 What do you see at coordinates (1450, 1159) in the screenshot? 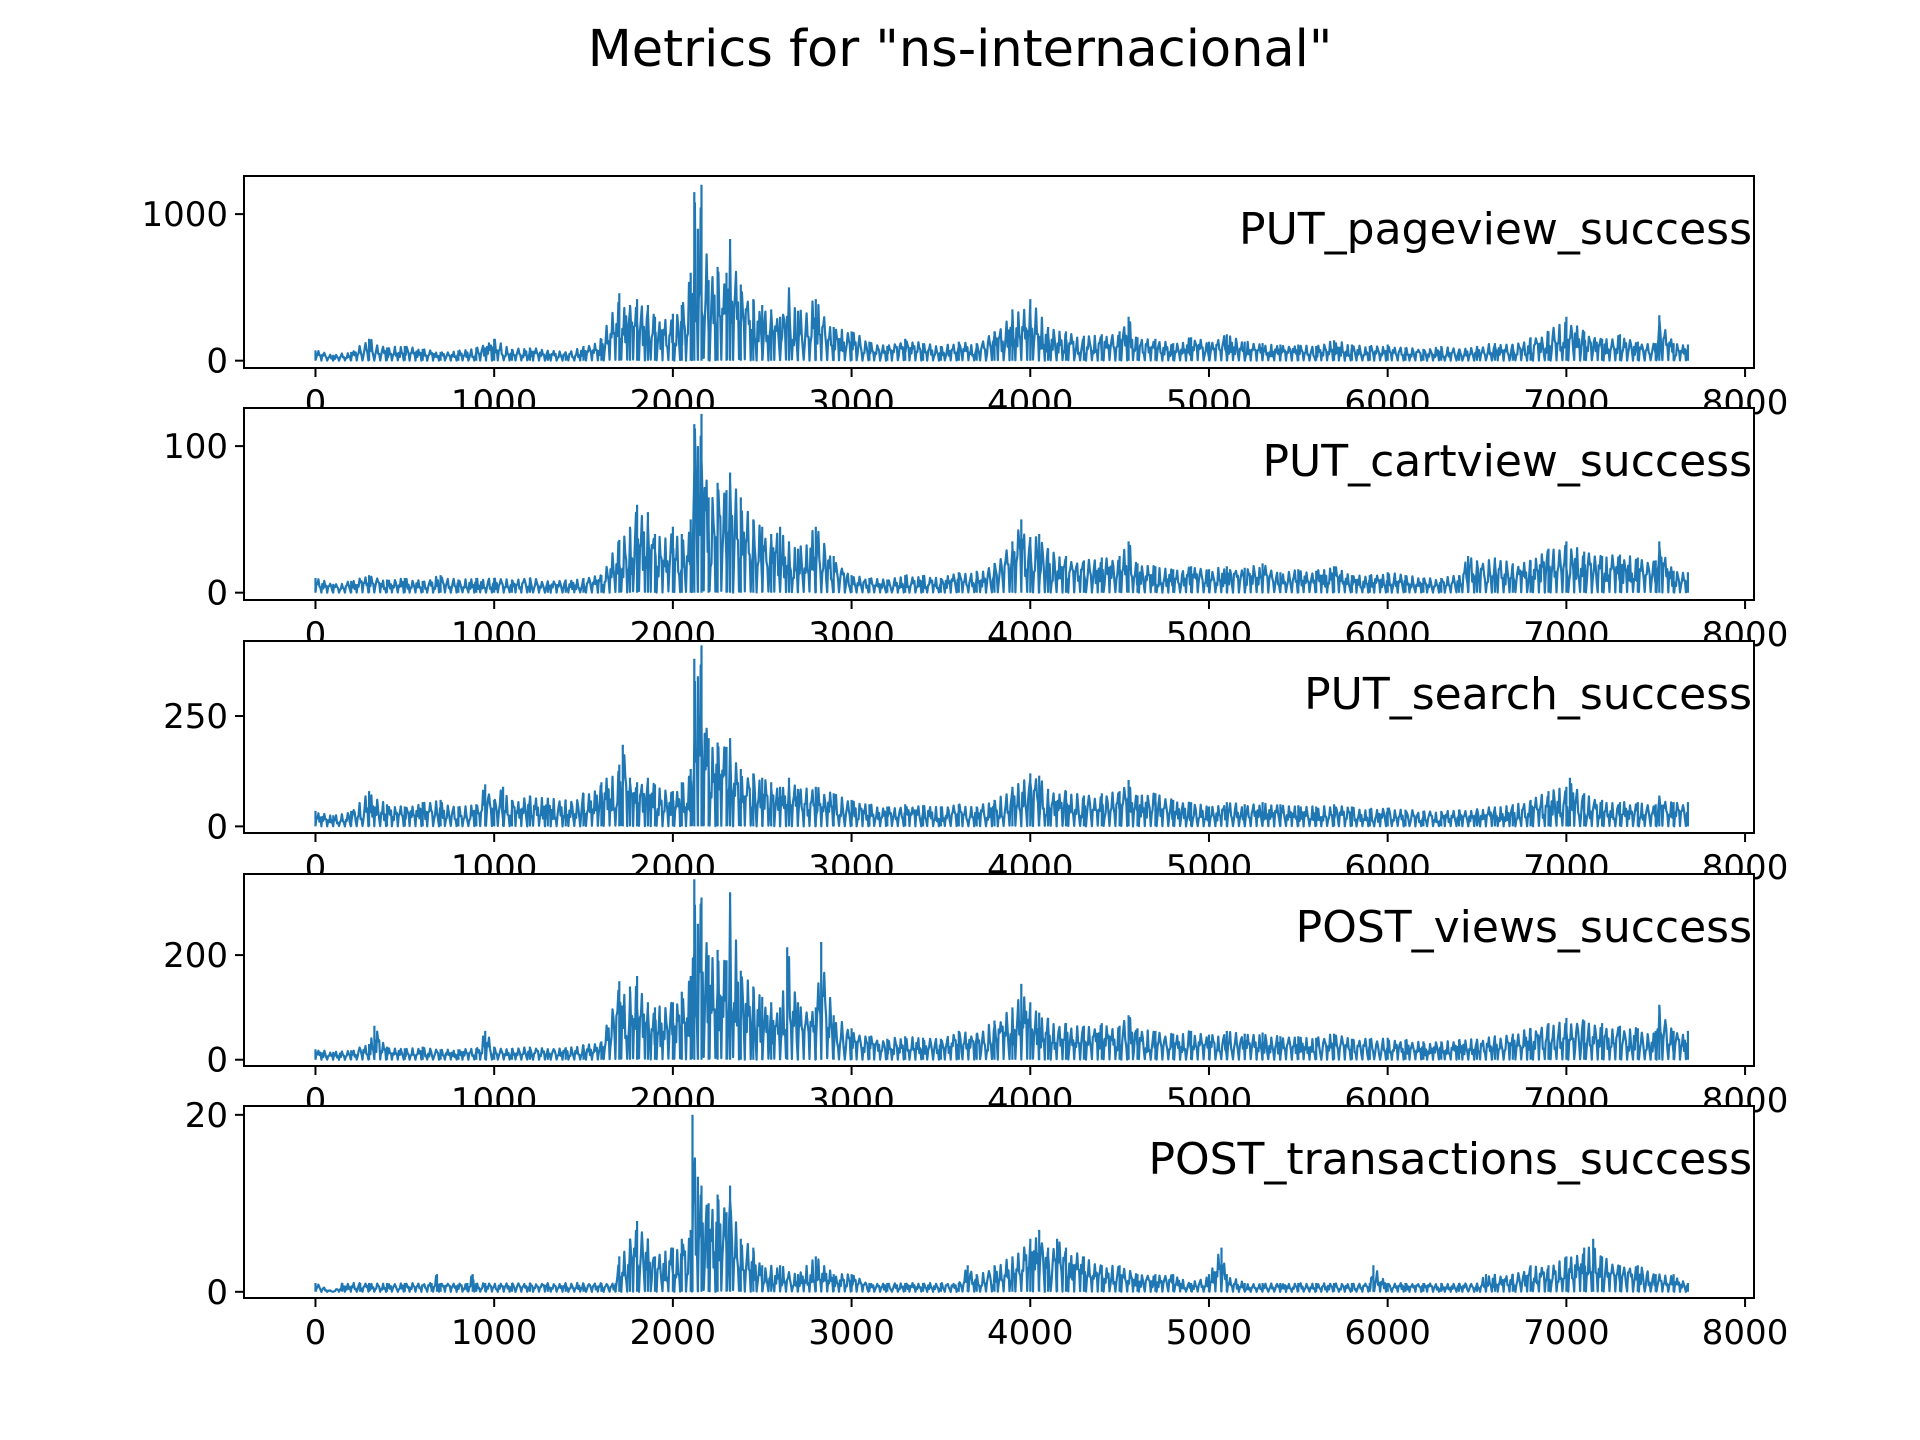
I see `series-label: POST_transactions_success` at bounding box center [1450, 1159].